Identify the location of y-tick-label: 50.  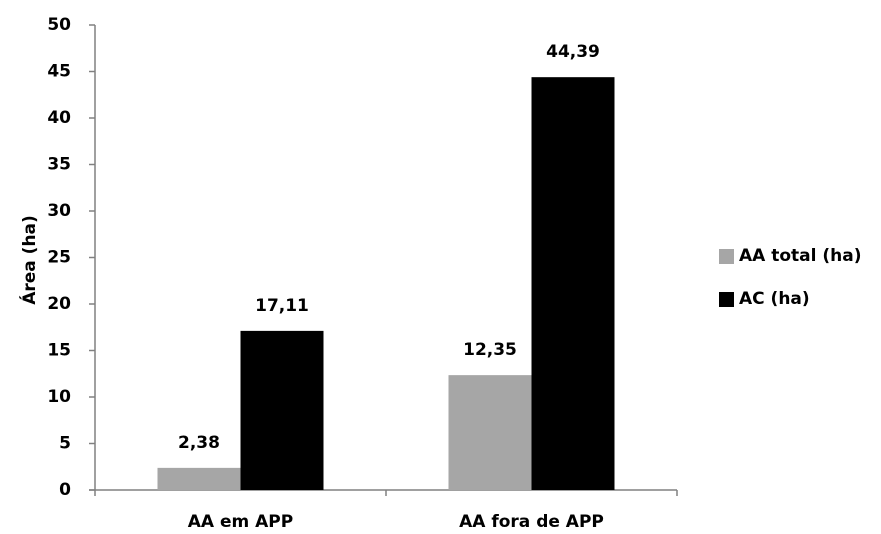
(59, 25).